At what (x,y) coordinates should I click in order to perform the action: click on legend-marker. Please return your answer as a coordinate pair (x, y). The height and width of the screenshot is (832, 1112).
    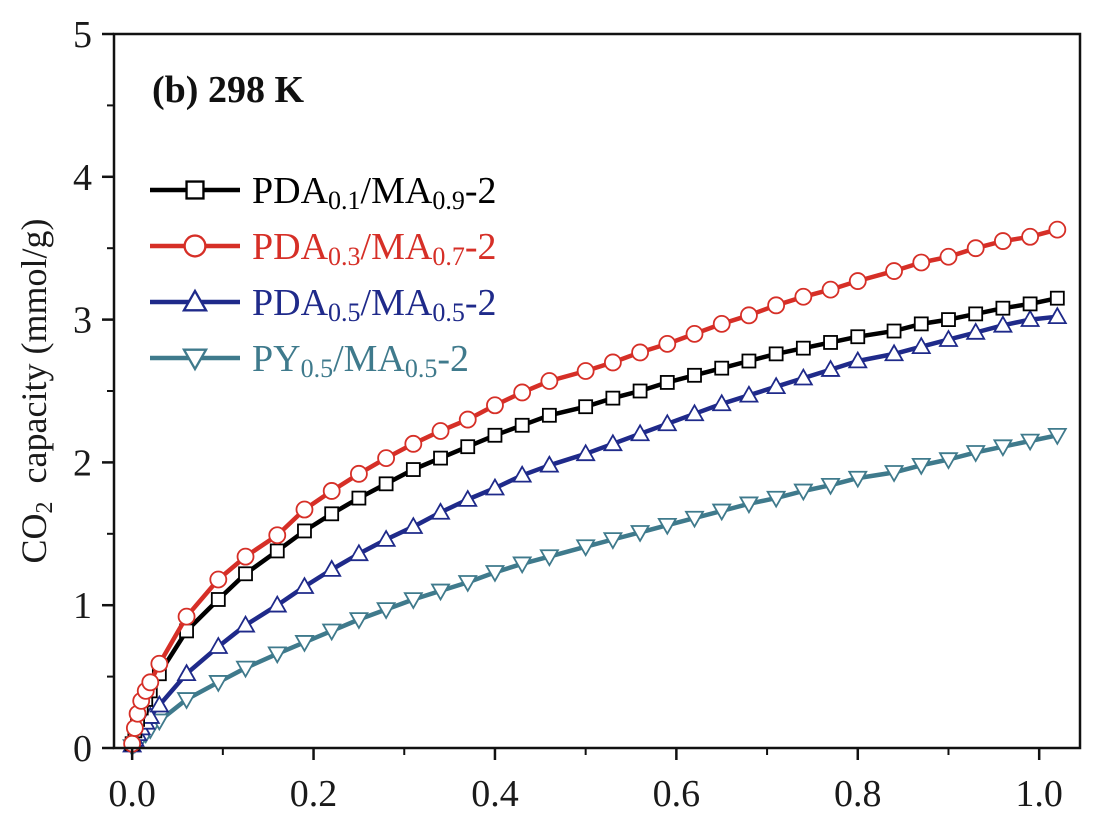
    Looking at the image, I should click on (195, 246).